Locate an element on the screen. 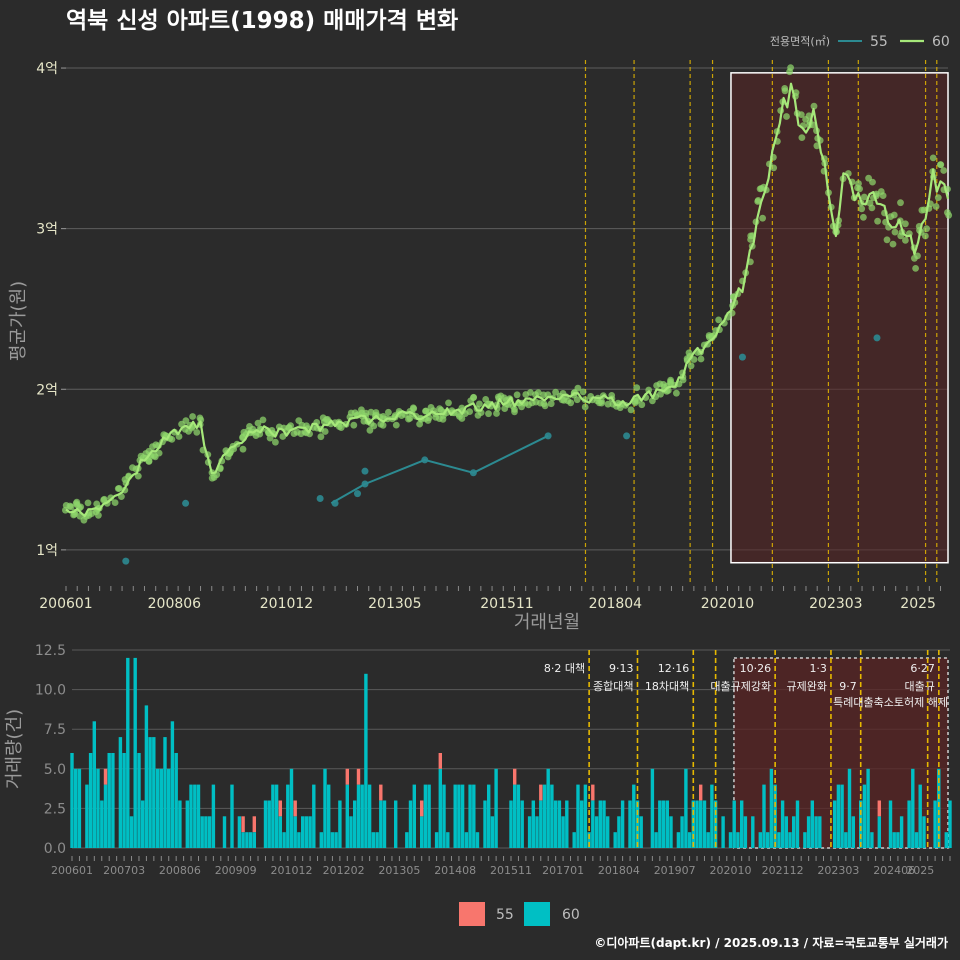  policy-label-name-4: 대출규제강화 is located at coordinates (740, 686).